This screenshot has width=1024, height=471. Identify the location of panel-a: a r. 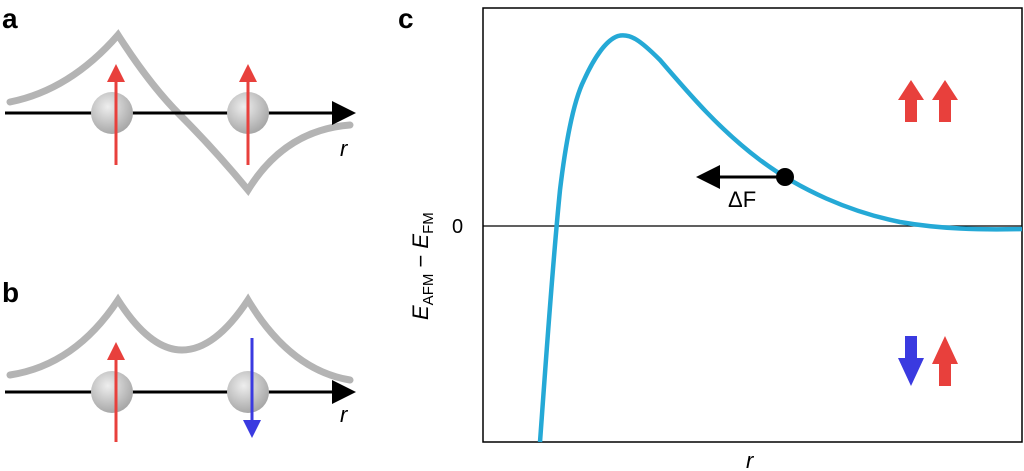
(179, 99).